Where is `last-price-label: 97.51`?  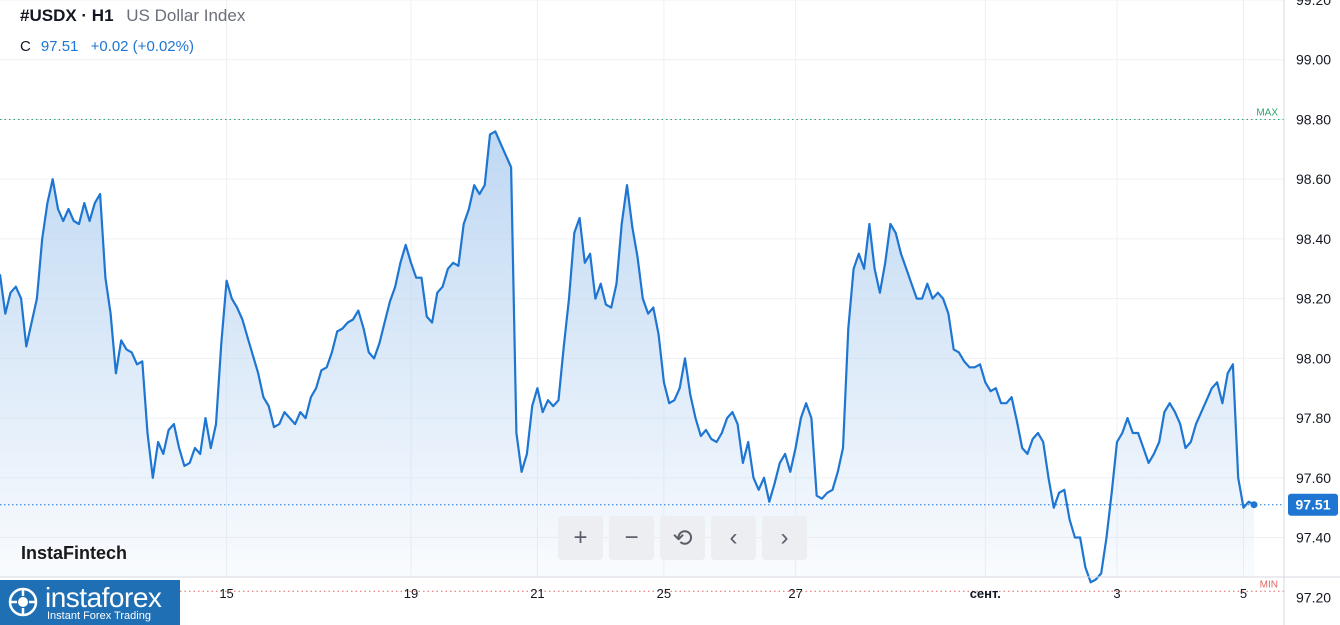 last-price-label: 97.51 is located at coordinates (1312, 505).